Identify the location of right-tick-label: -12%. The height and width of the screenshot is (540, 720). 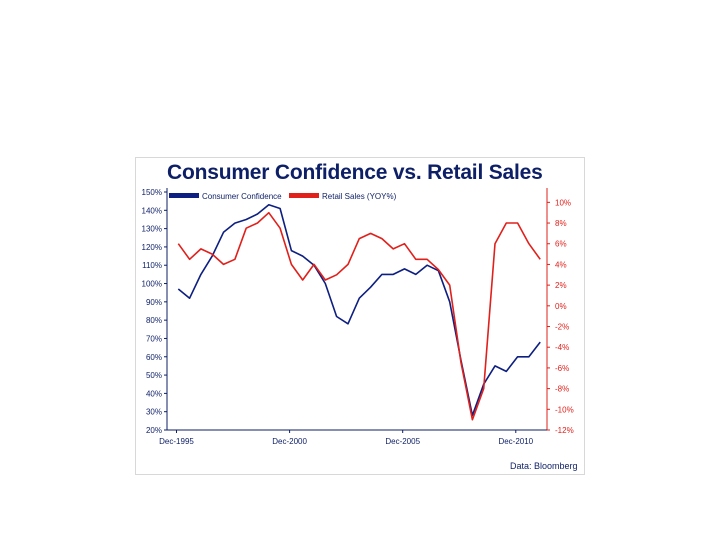
(564, 430).